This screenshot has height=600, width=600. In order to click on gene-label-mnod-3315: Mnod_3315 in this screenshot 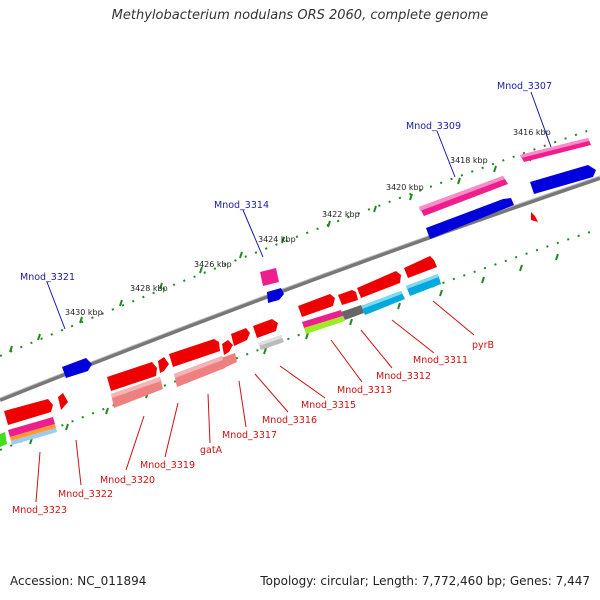, I will do `click(328, 405)`.